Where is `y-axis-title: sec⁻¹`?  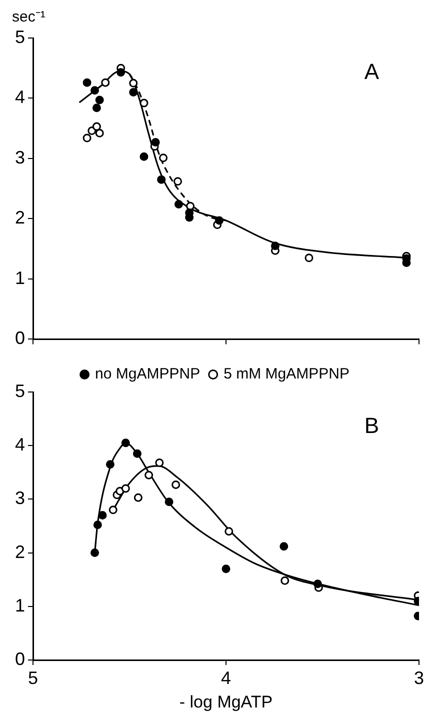
y-axis-title: sec⁻¹ is located at coordinates (29, 17).